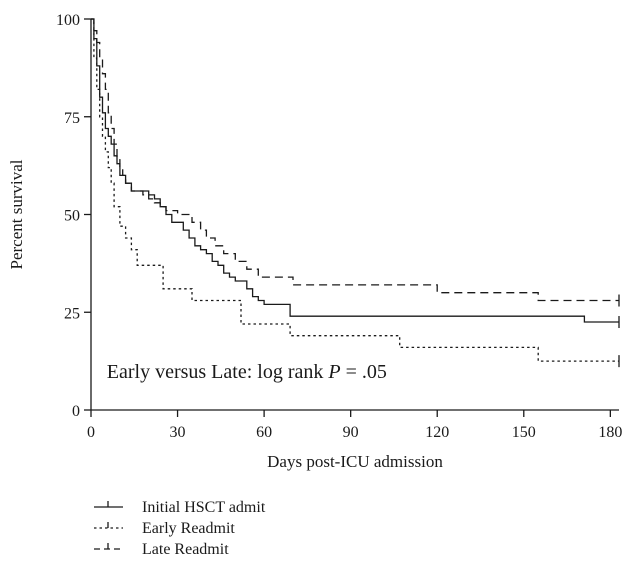 The height and width of the screenshot is (570, 625). Describe the element at coordinates (91, 432) in the screenshot. I see `x-tick-label: 0` at that location.